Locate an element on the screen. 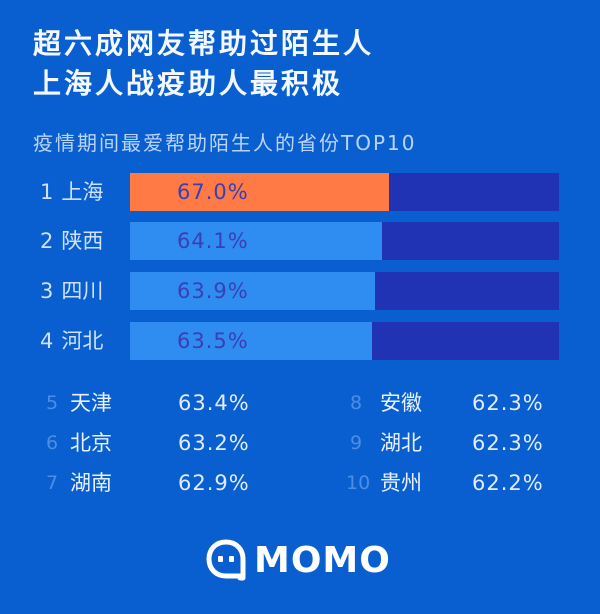 The image size is (600, 614). bar-row: 4 河北 63.5% is located at coordinates (300, 341).